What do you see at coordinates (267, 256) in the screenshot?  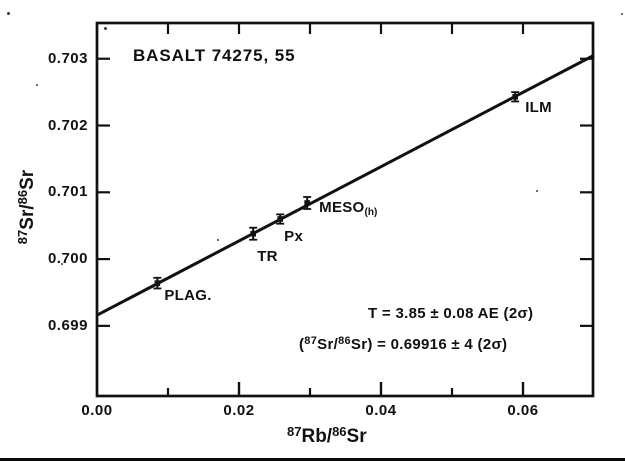 I see `point-label: TR` at bounding box center [267, 256].